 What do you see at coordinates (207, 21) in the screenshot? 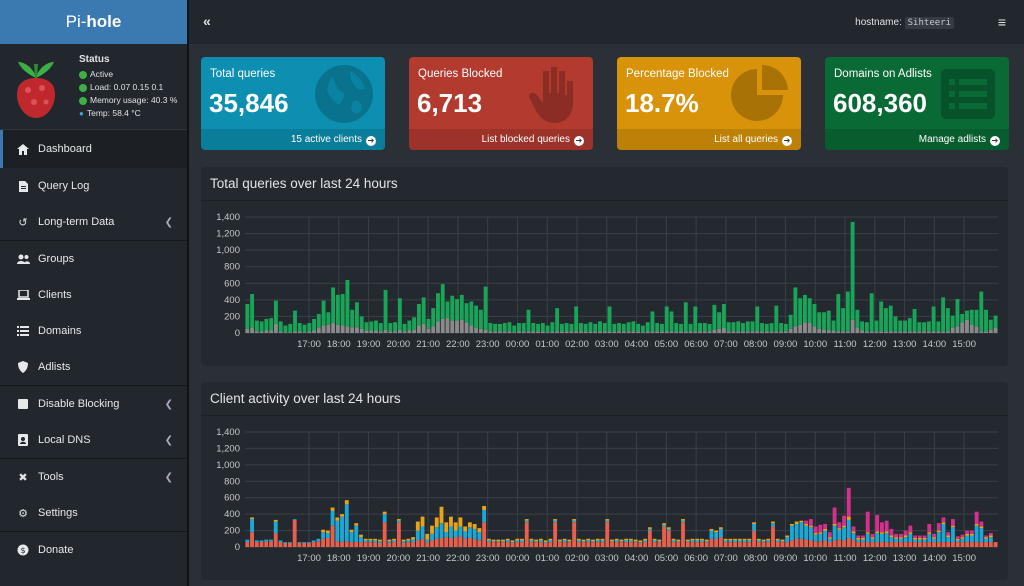
I see `sidebar-toggle-button: «` at bounding box center [207, 21].